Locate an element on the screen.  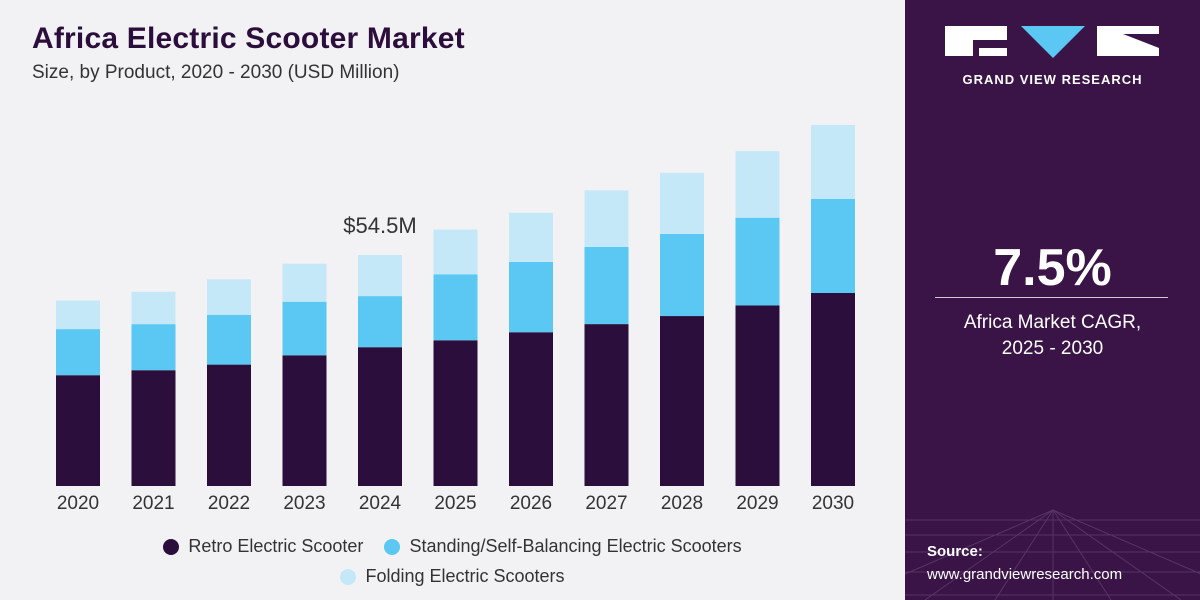
bar-segment-standing-2025 is located at coordinates (455, 307).